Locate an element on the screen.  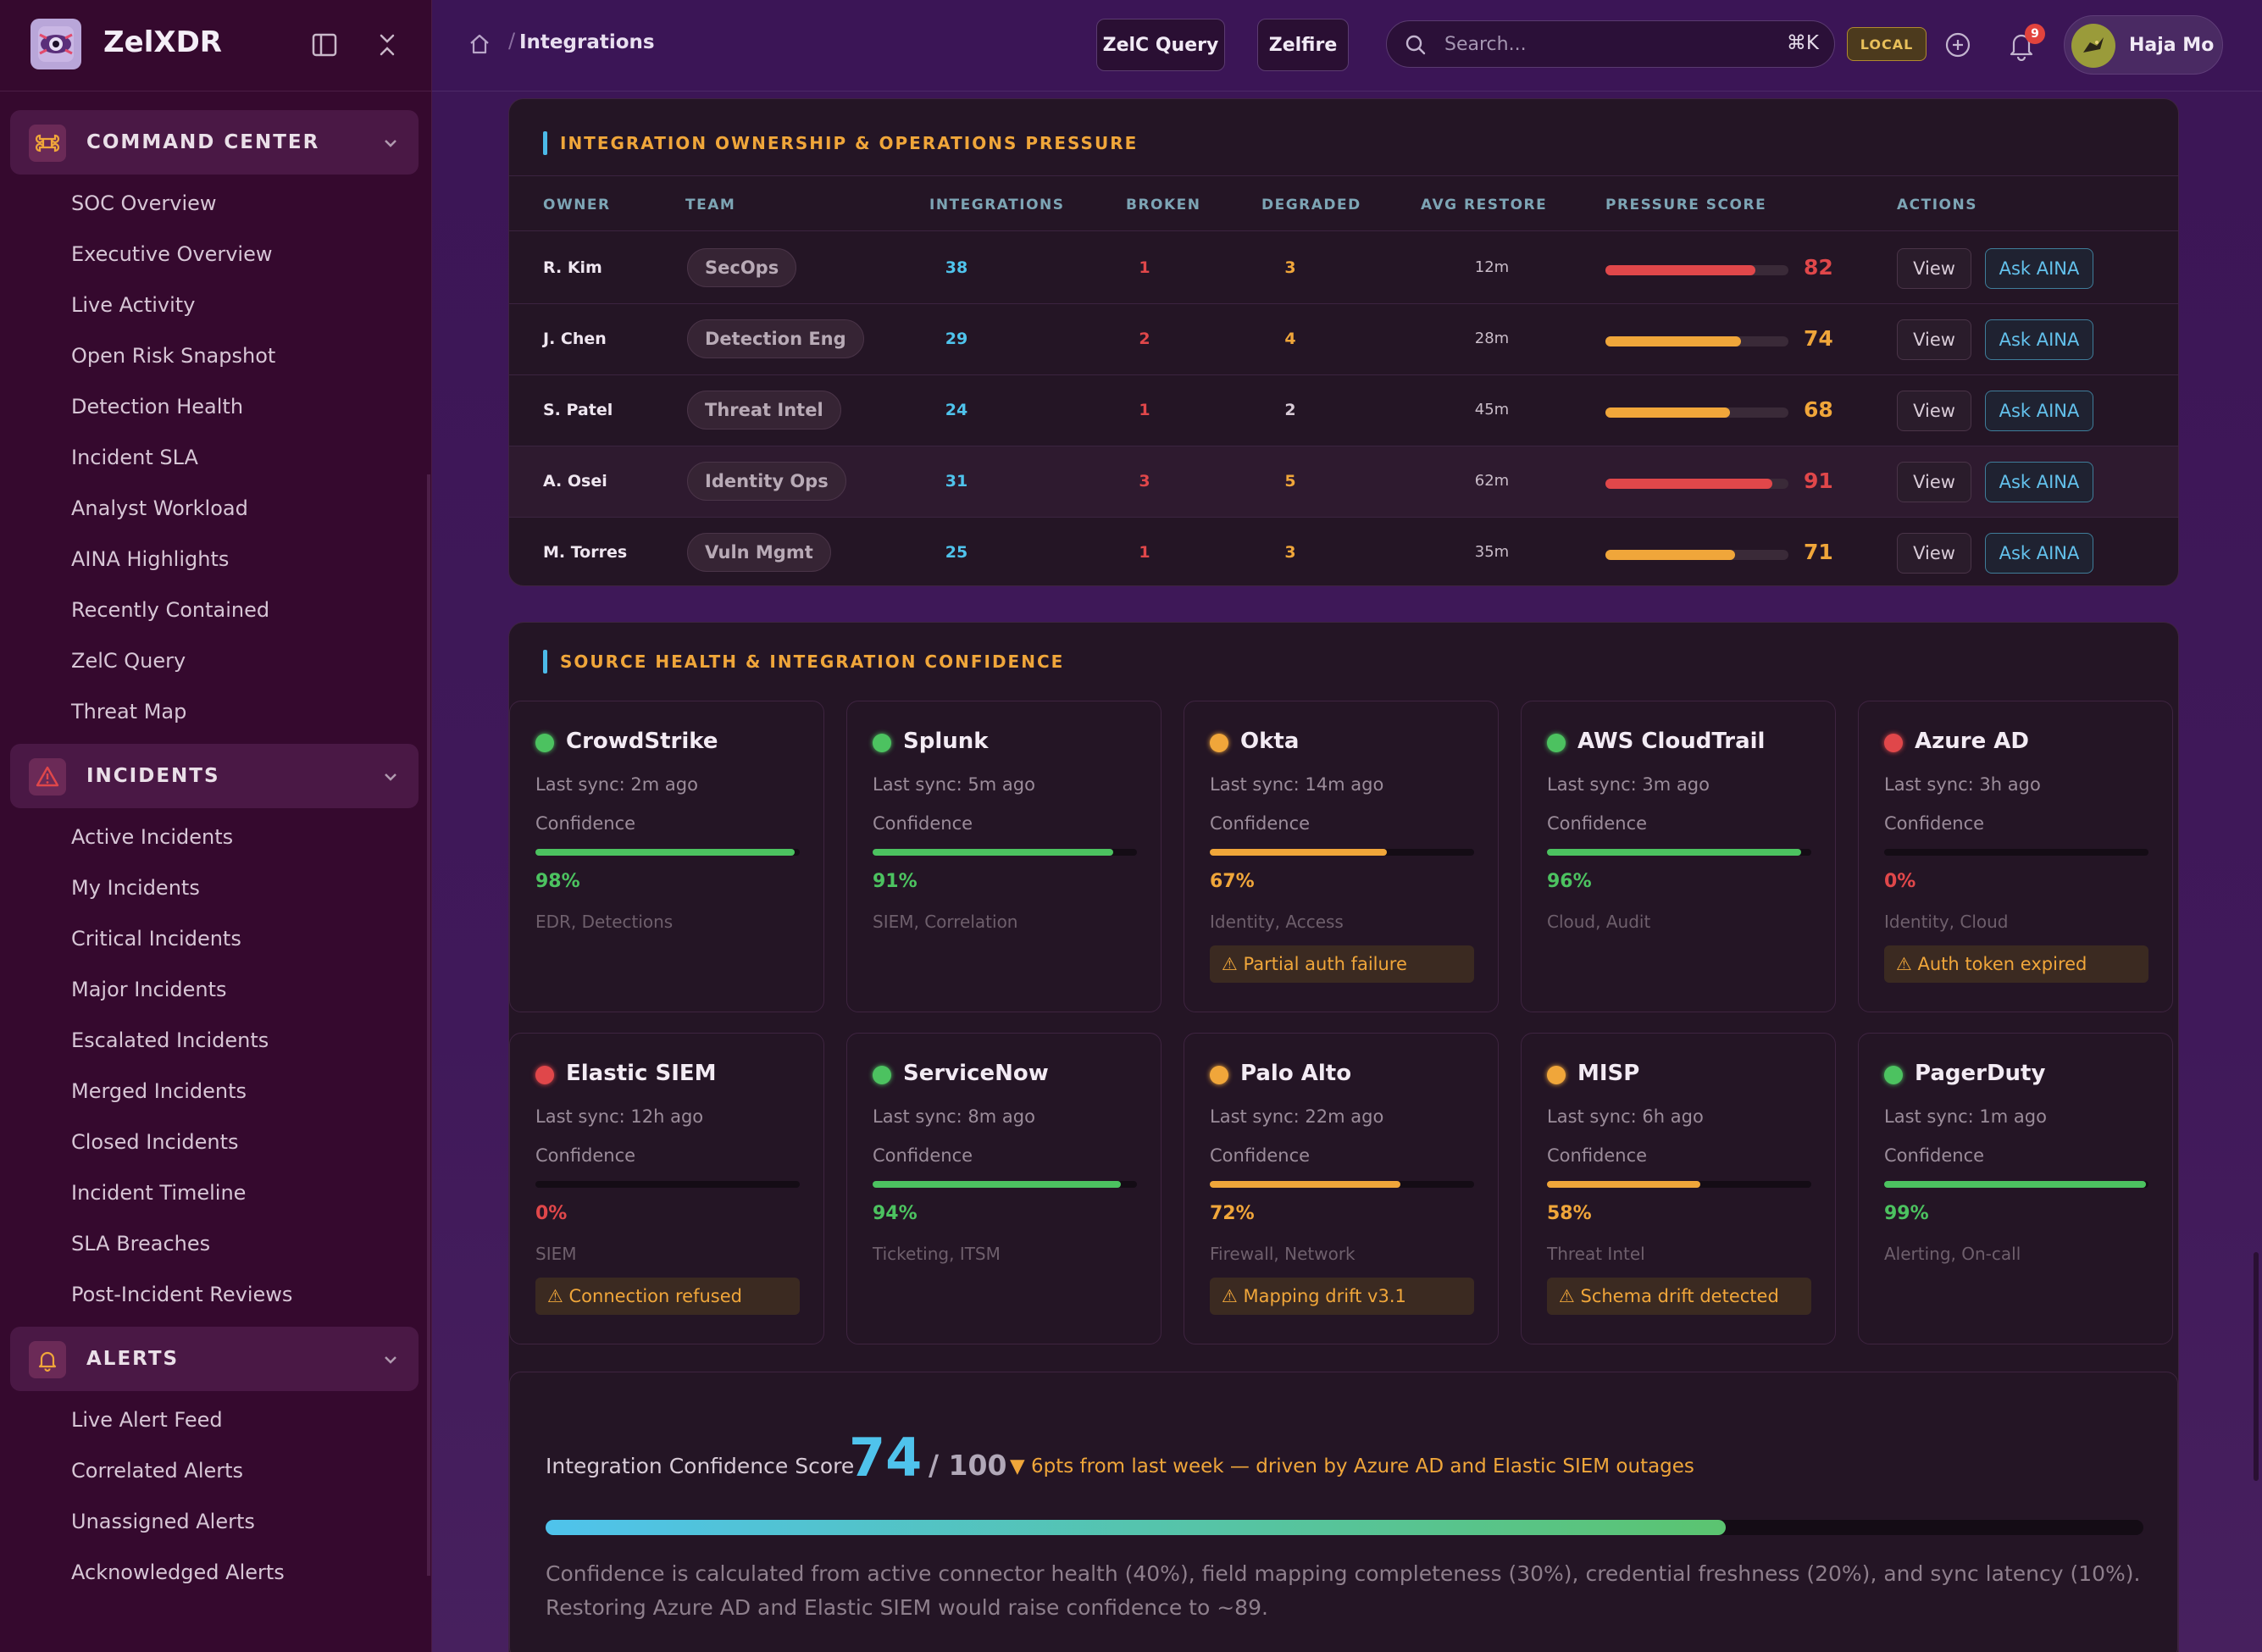
sidebar-item-acknowledged-alerts: Acknowledged Alerts is located at coordinates (178, 1572).